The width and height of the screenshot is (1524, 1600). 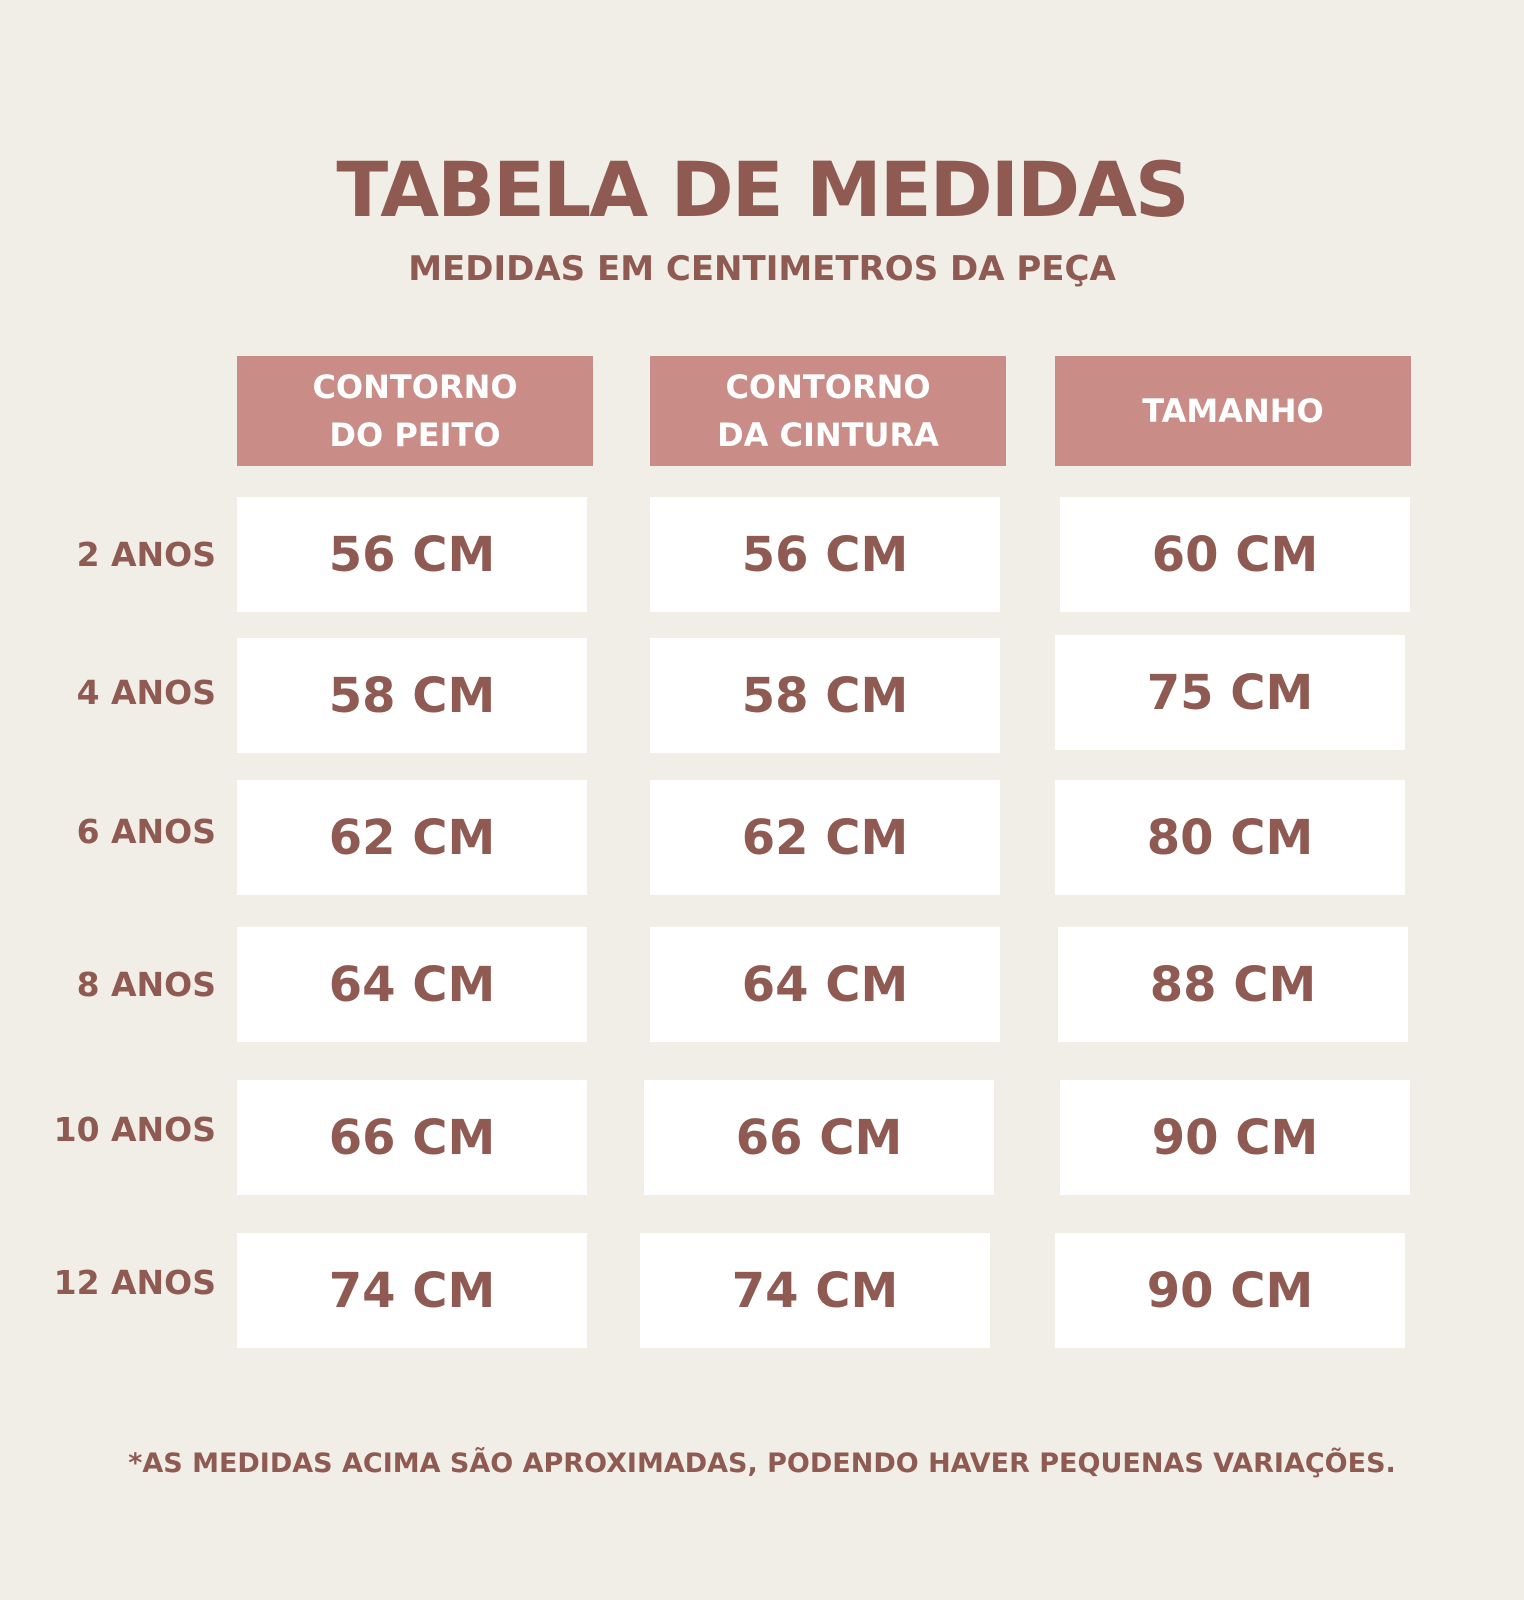 What do you see at coordinates (1230, 692) in the screenshot?
I see `table-cell: 75 CM` at bounding box center [1230, 692].